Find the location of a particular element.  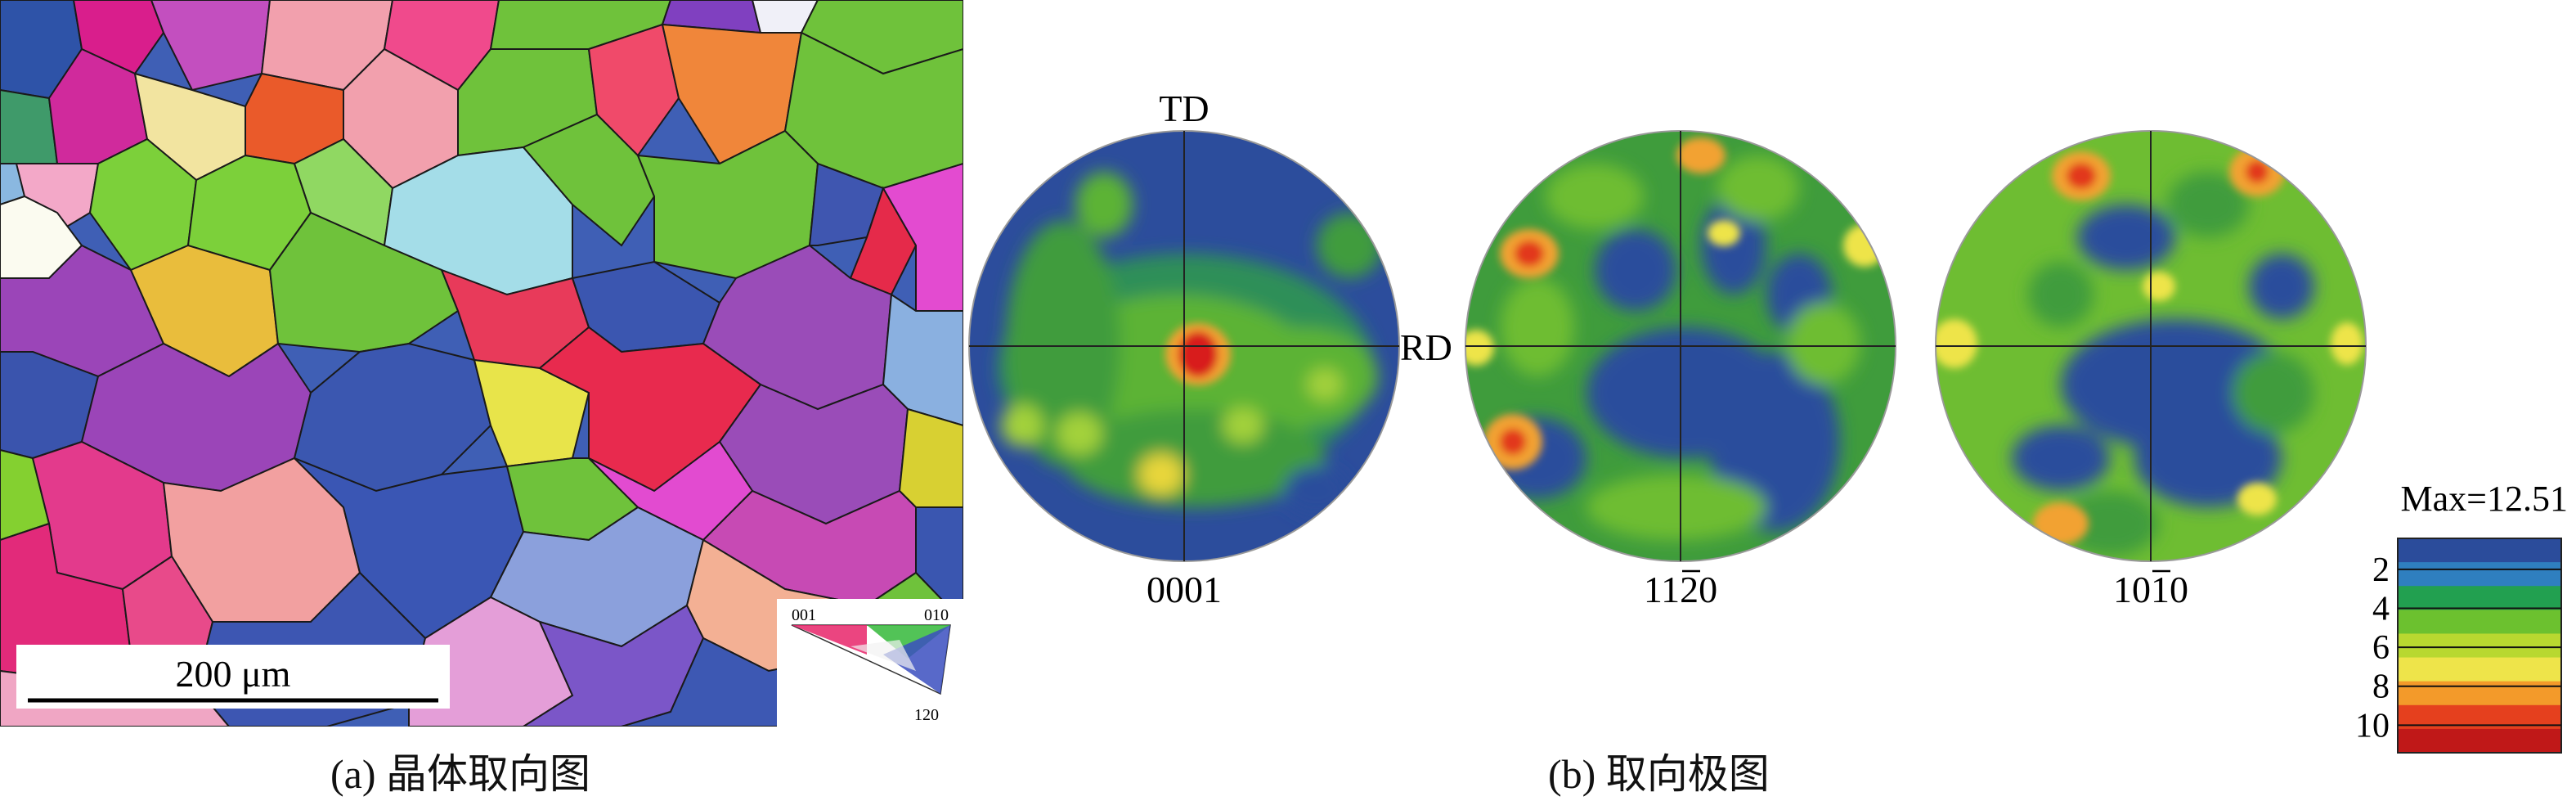

legend-outline is located at coordinates (2479, 646).